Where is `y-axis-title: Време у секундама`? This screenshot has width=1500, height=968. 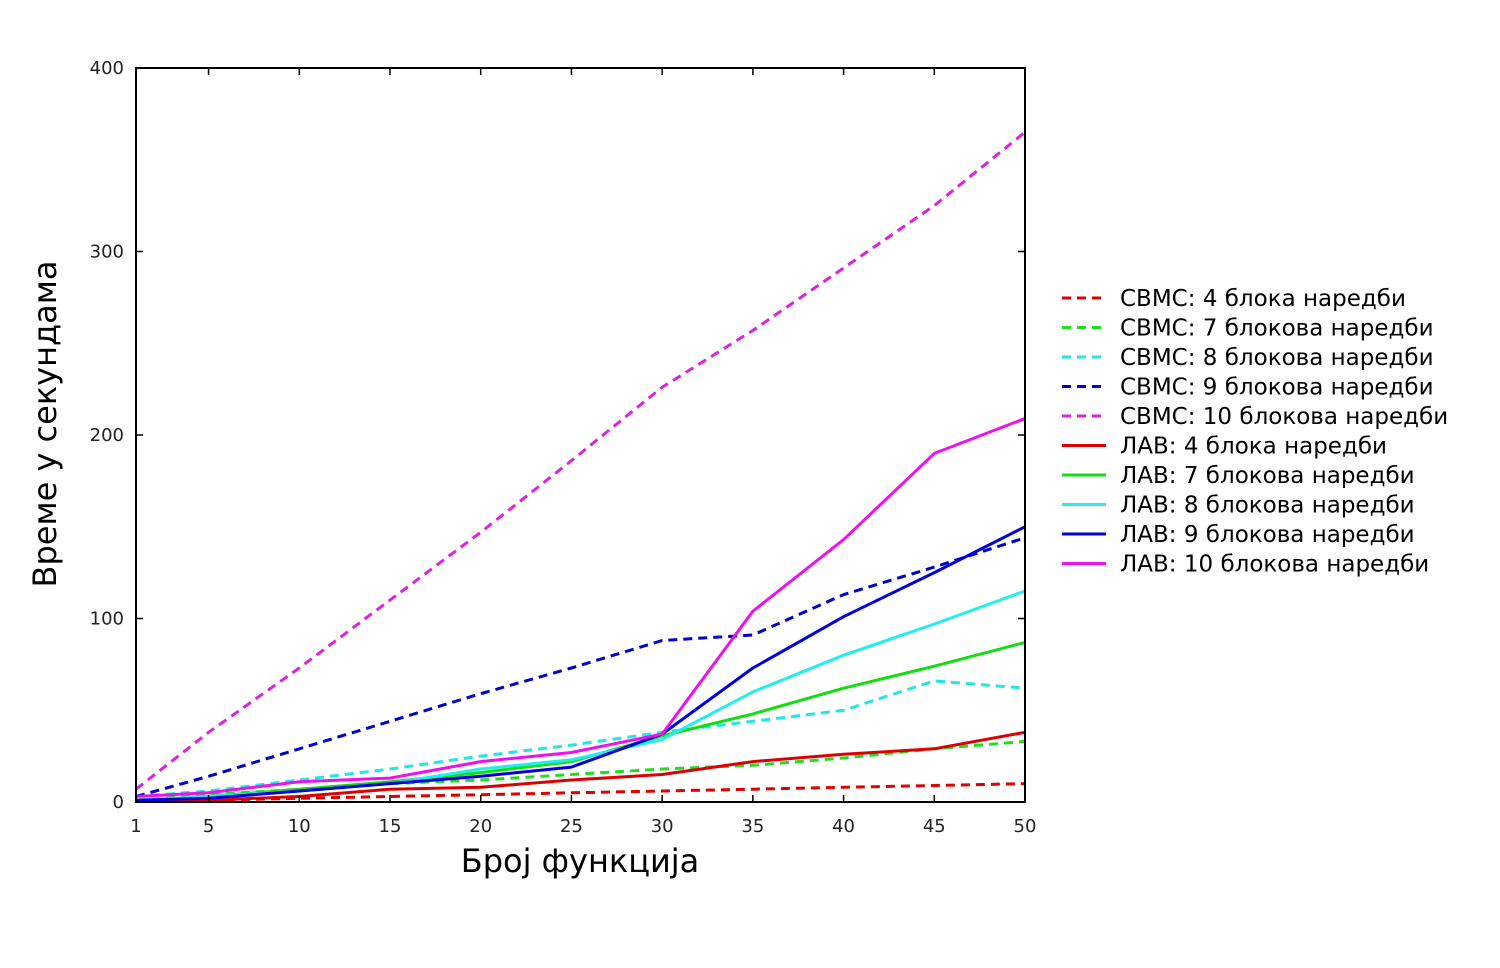
y-axis-title: Време у секундама is located at coordinates (45, 423).